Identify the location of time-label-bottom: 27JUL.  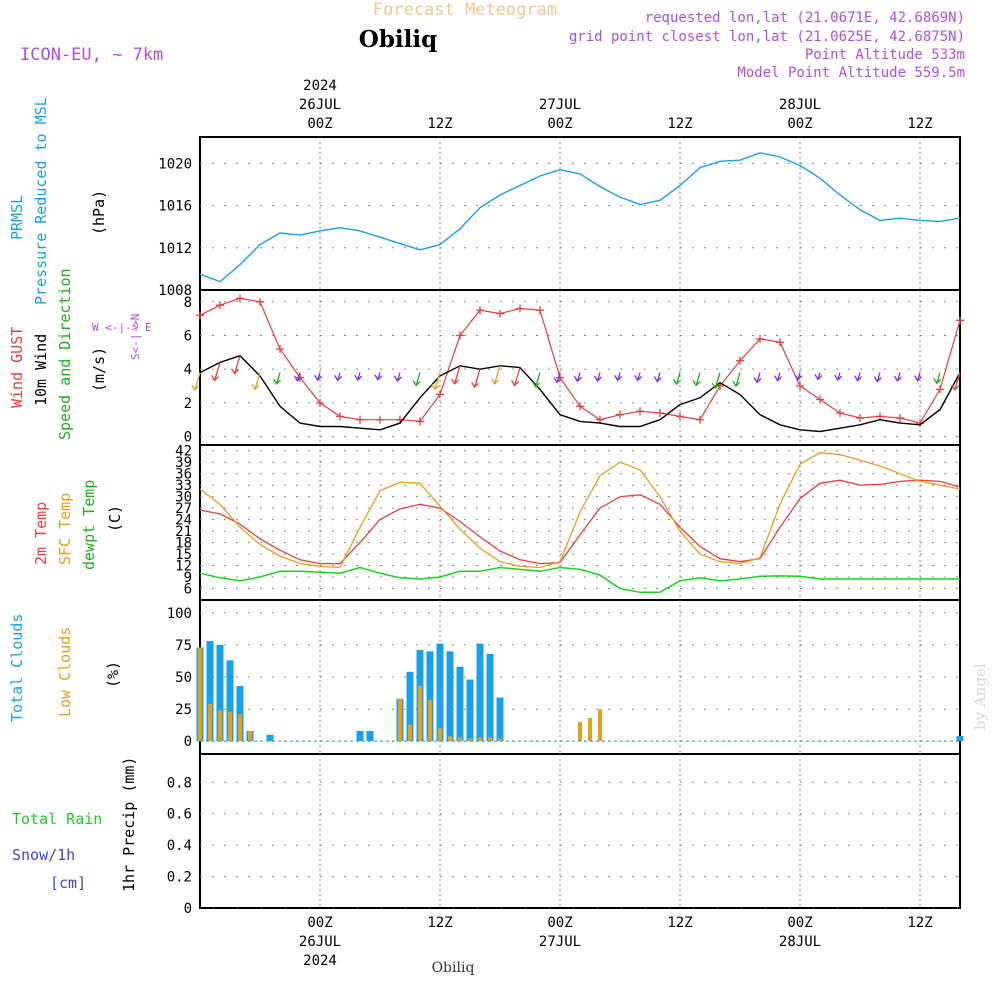
(560, 942).